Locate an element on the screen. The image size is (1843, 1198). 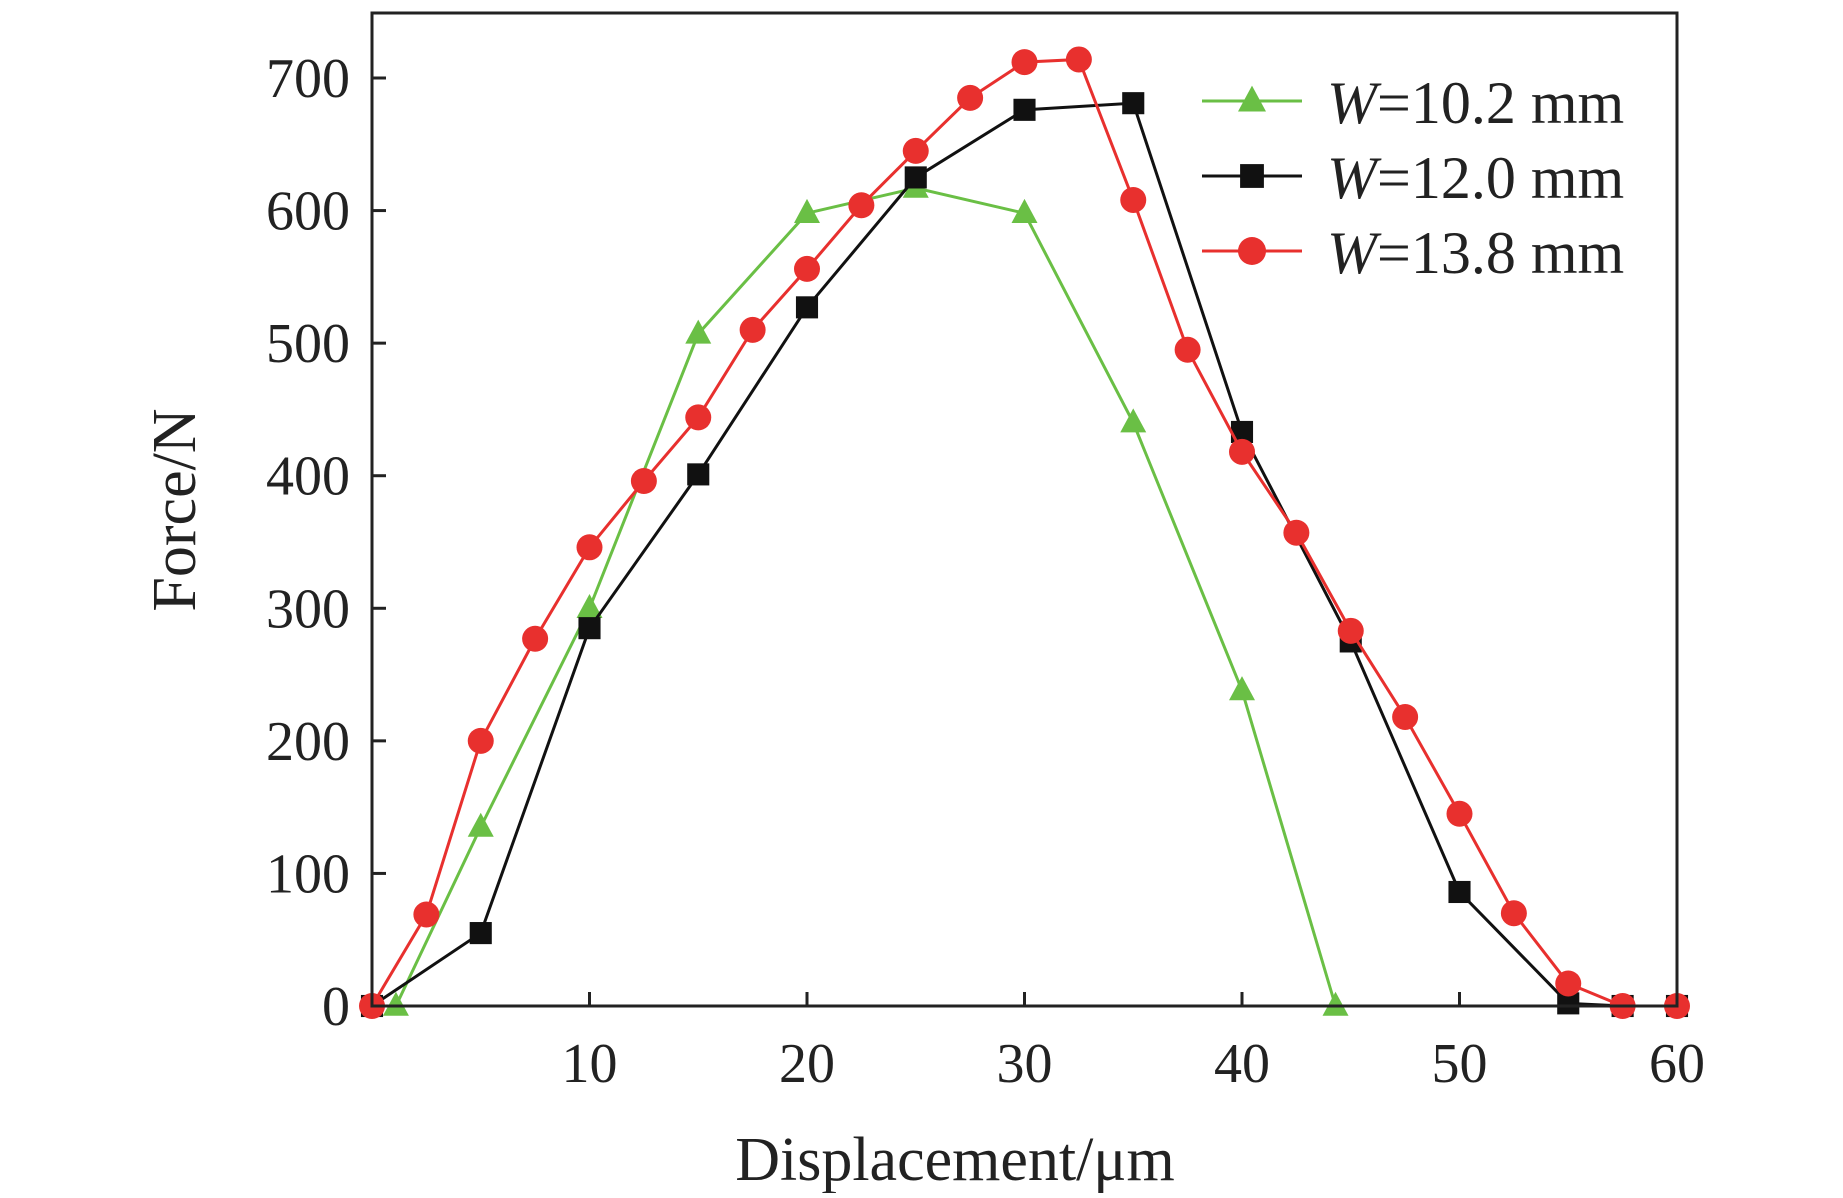
y-tick-label: 600 is located at coordinates (308, 212).